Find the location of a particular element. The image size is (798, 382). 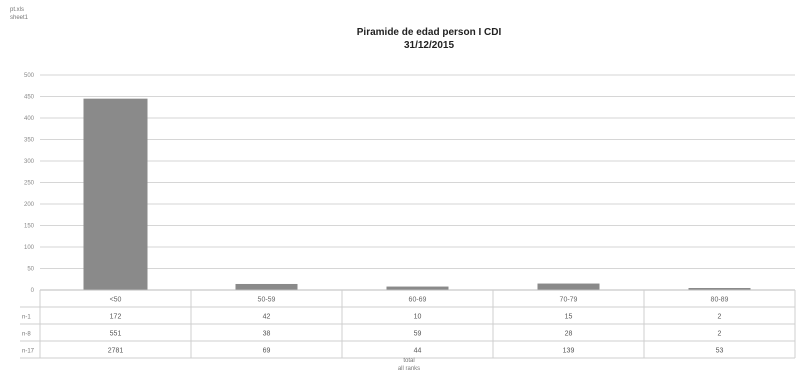

table-cell: 172 is located at coordinates (116, 317).